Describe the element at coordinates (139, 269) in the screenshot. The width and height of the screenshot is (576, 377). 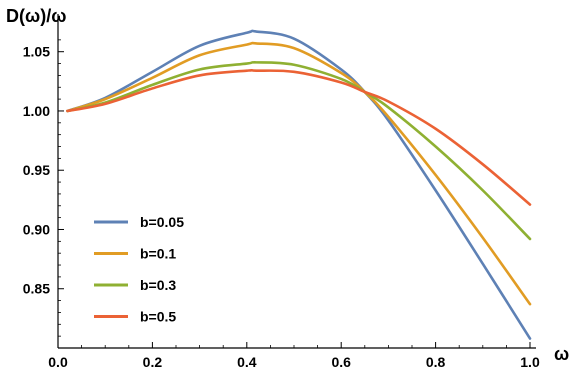
I see `legend: b=0.05 b=0.1 b=0.3 b=0.5` at that location.